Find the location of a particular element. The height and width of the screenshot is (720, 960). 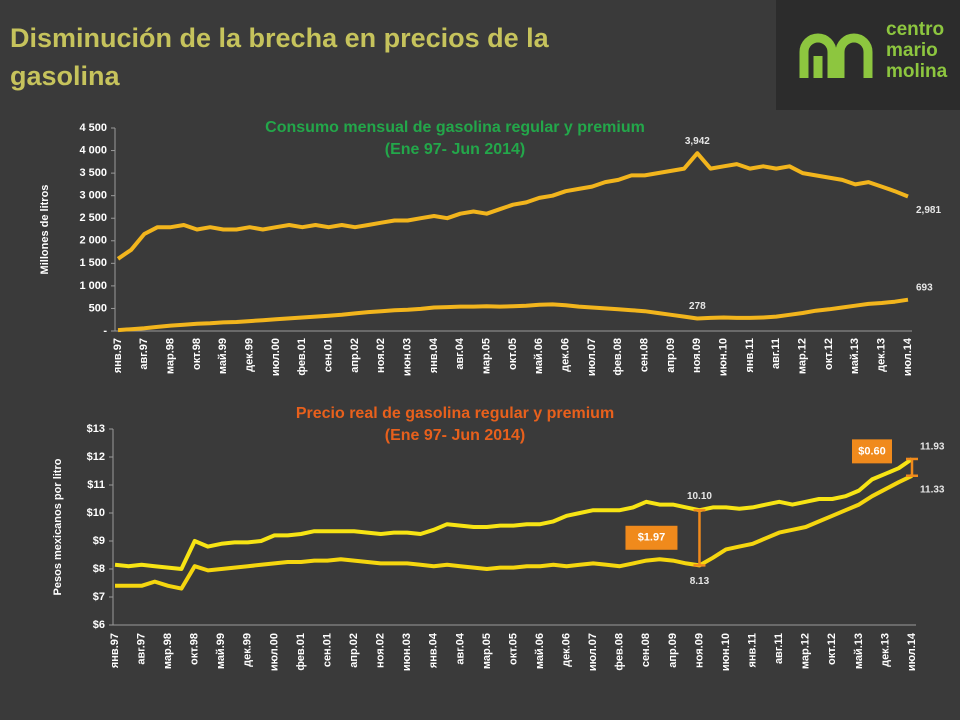

value-label: 11.93 is located at coordinates (932, 447).